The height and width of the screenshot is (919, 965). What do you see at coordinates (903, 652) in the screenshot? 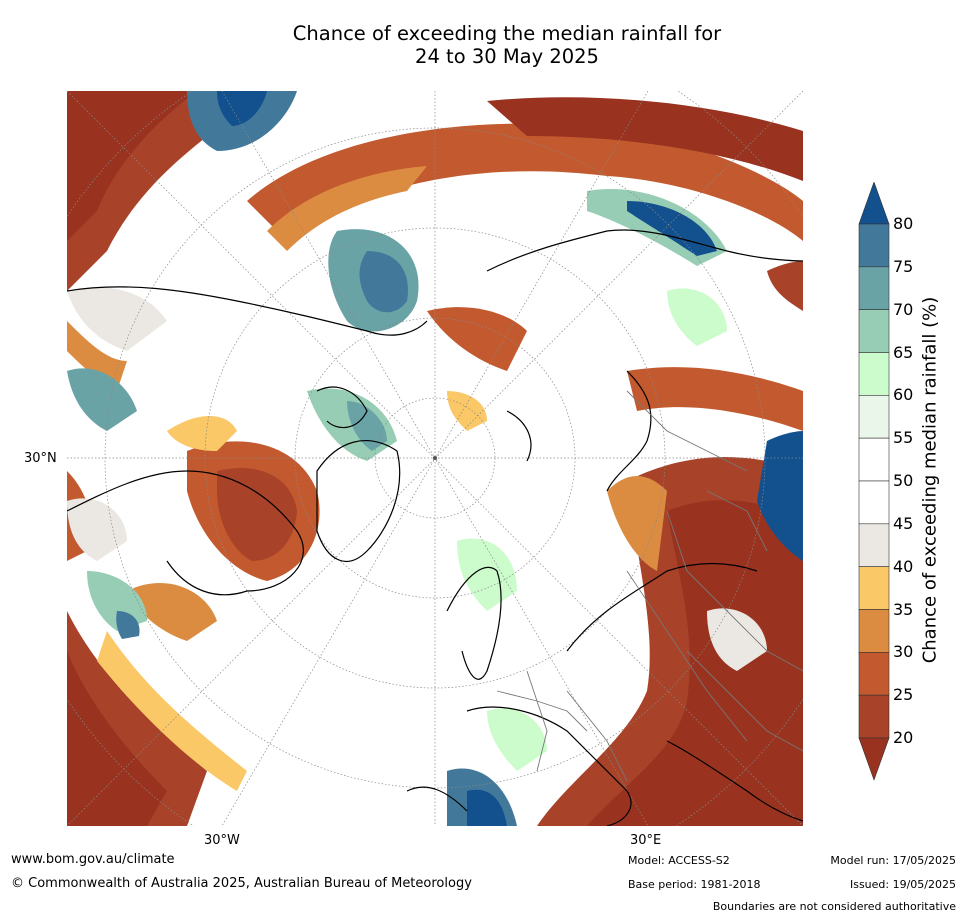
I see `colorbar-tick-label: 30` at bounding box center [903, 652].